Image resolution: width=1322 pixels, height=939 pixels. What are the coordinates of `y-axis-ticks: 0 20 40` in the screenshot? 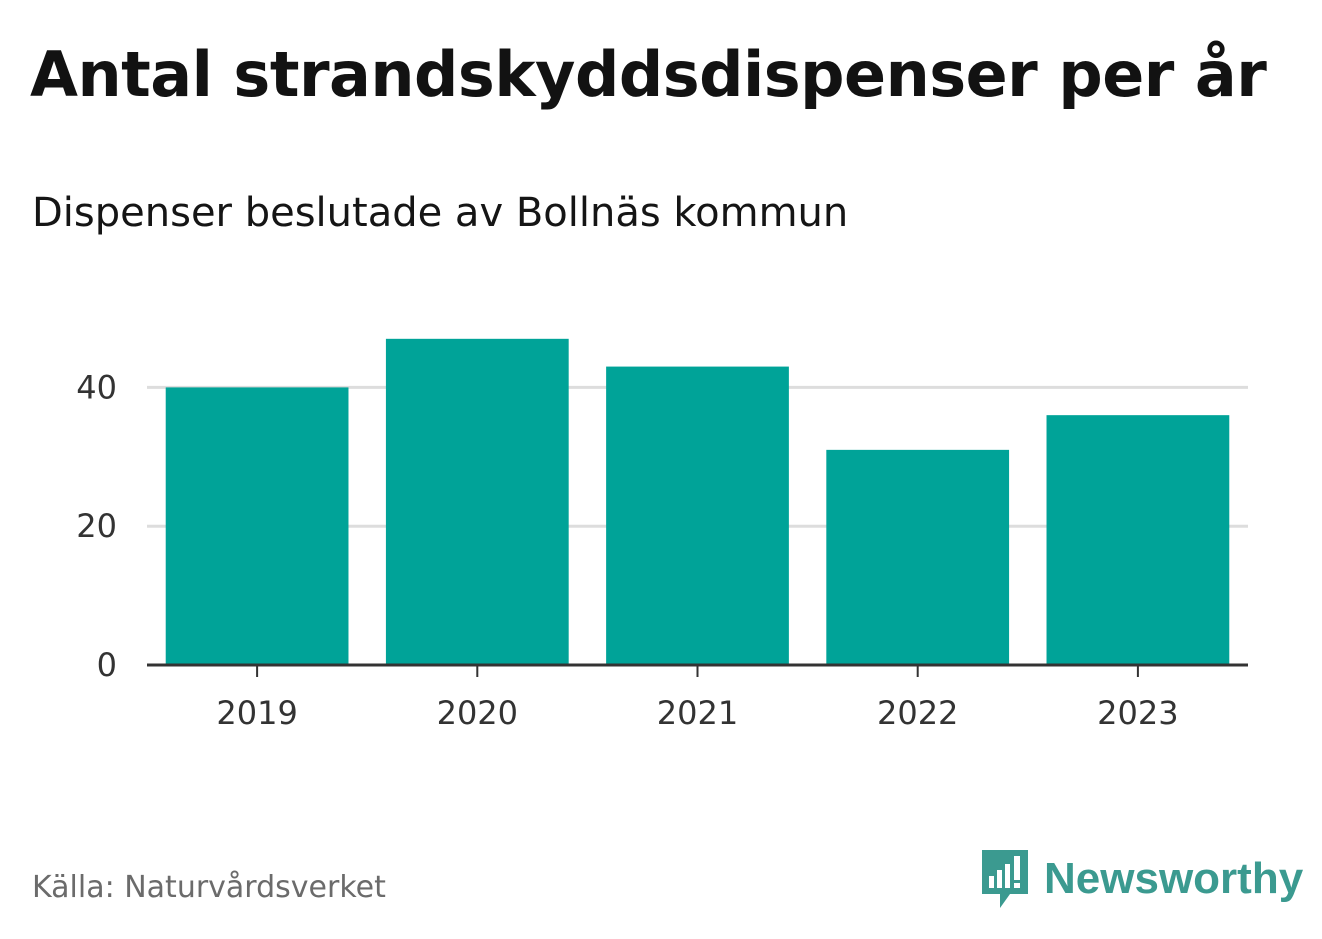 It's located at (96, 526).